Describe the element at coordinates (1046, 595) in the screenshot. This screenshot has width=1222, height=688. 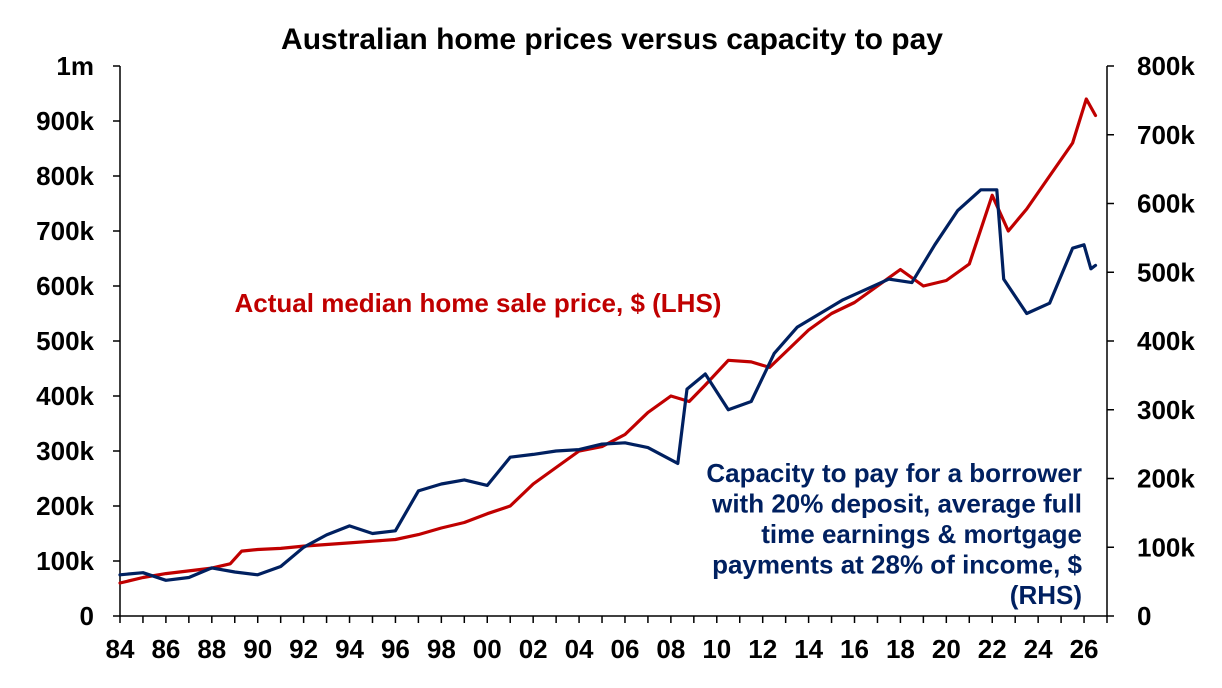
I see `annotation-line: (RHS)` at that location.